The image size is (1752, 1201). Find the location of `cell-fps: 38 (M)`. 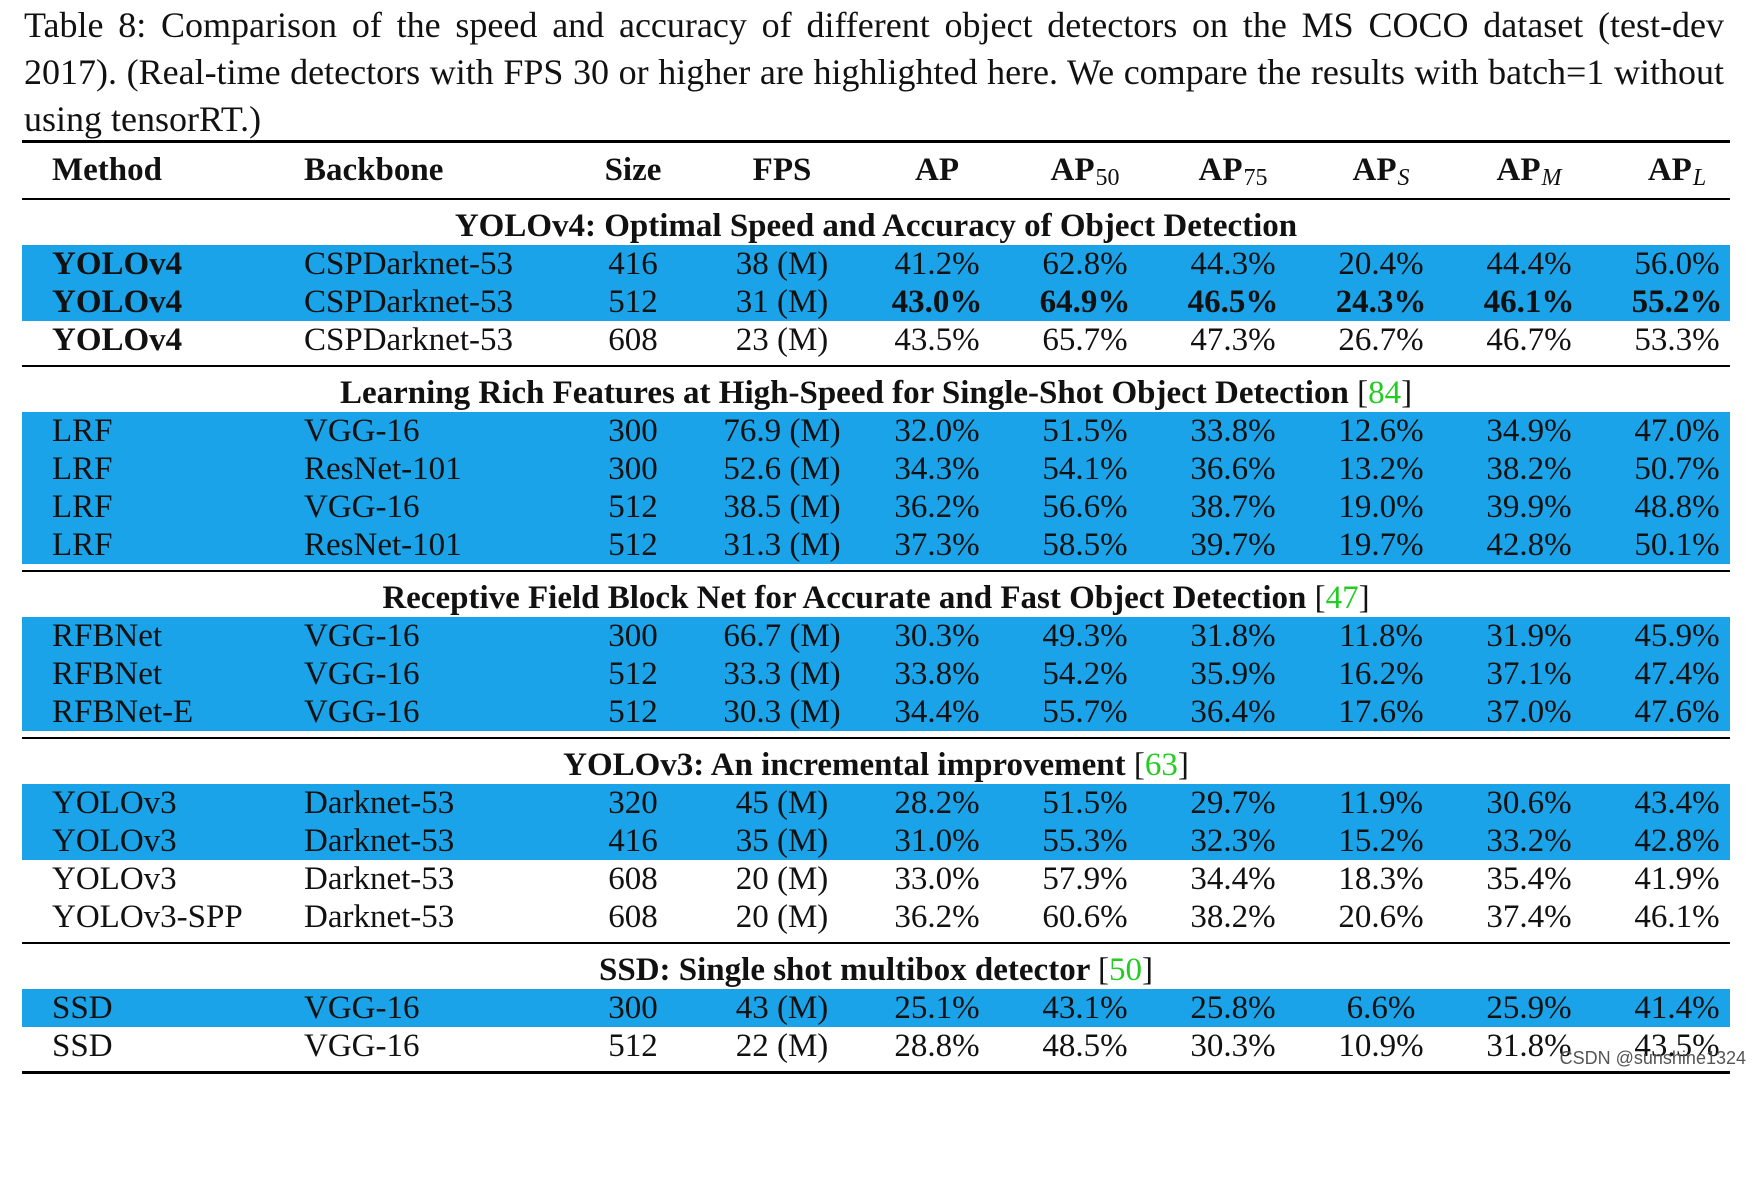

cell-fps: 38 (M) is located at coordinates (782, 263).